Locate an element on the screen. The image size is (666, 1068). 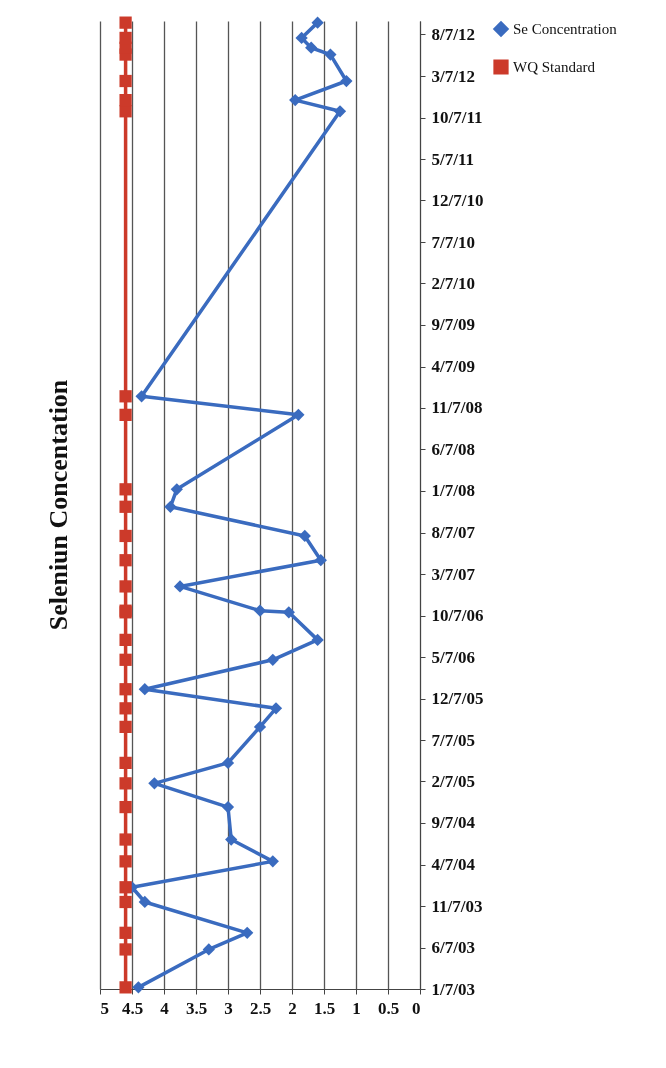
y-tick-label: 3/7/12 is located at coordinates (453, 76).